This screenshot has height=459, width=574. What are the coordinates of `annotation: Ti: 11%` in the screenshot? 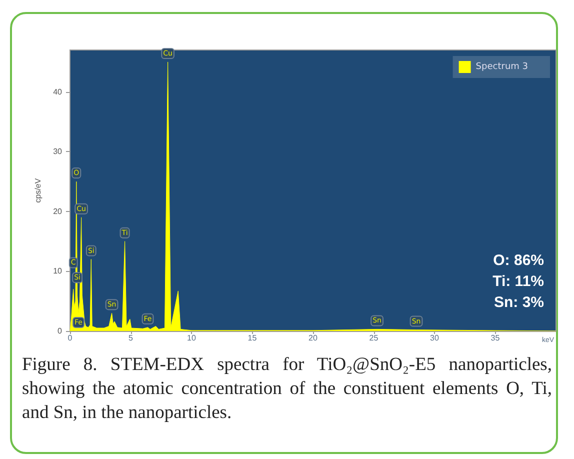 It's located at (518, 282).